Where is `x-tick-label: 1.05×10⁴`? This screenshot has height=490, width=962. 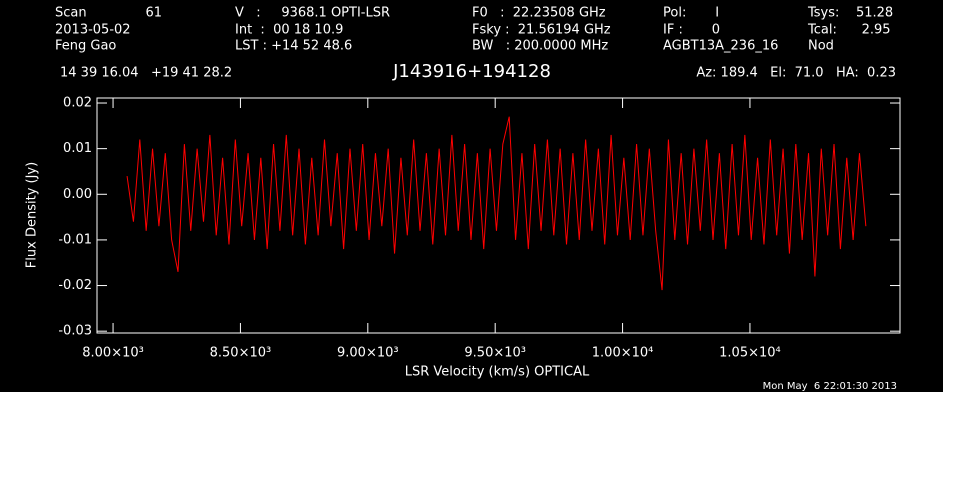 x-tick-label: 1.05×10⁴ is located at coordinates (750, 353).